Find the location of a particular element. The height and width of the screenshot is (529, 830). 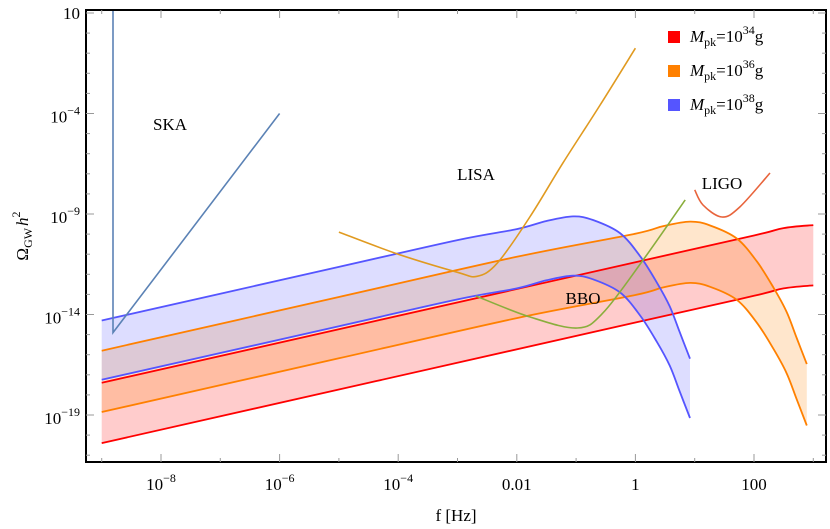

legend-item-38: Mpk=1038g is located at coordinates (716, 104).